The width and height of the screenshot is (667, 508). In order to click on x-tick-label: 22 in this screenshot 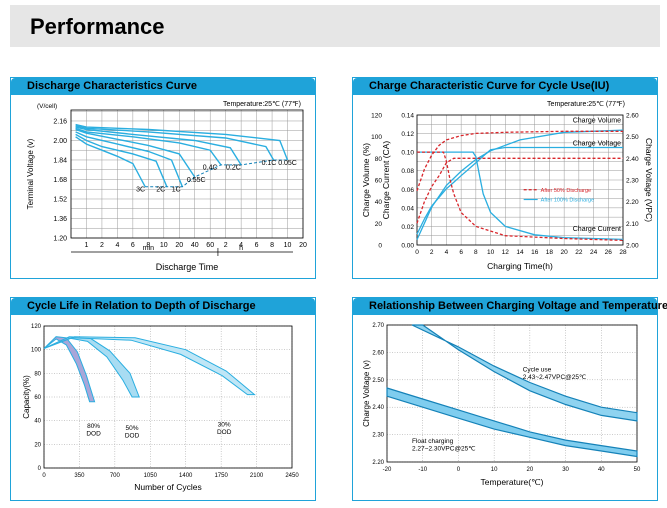, I will do `click(579, 252)`.